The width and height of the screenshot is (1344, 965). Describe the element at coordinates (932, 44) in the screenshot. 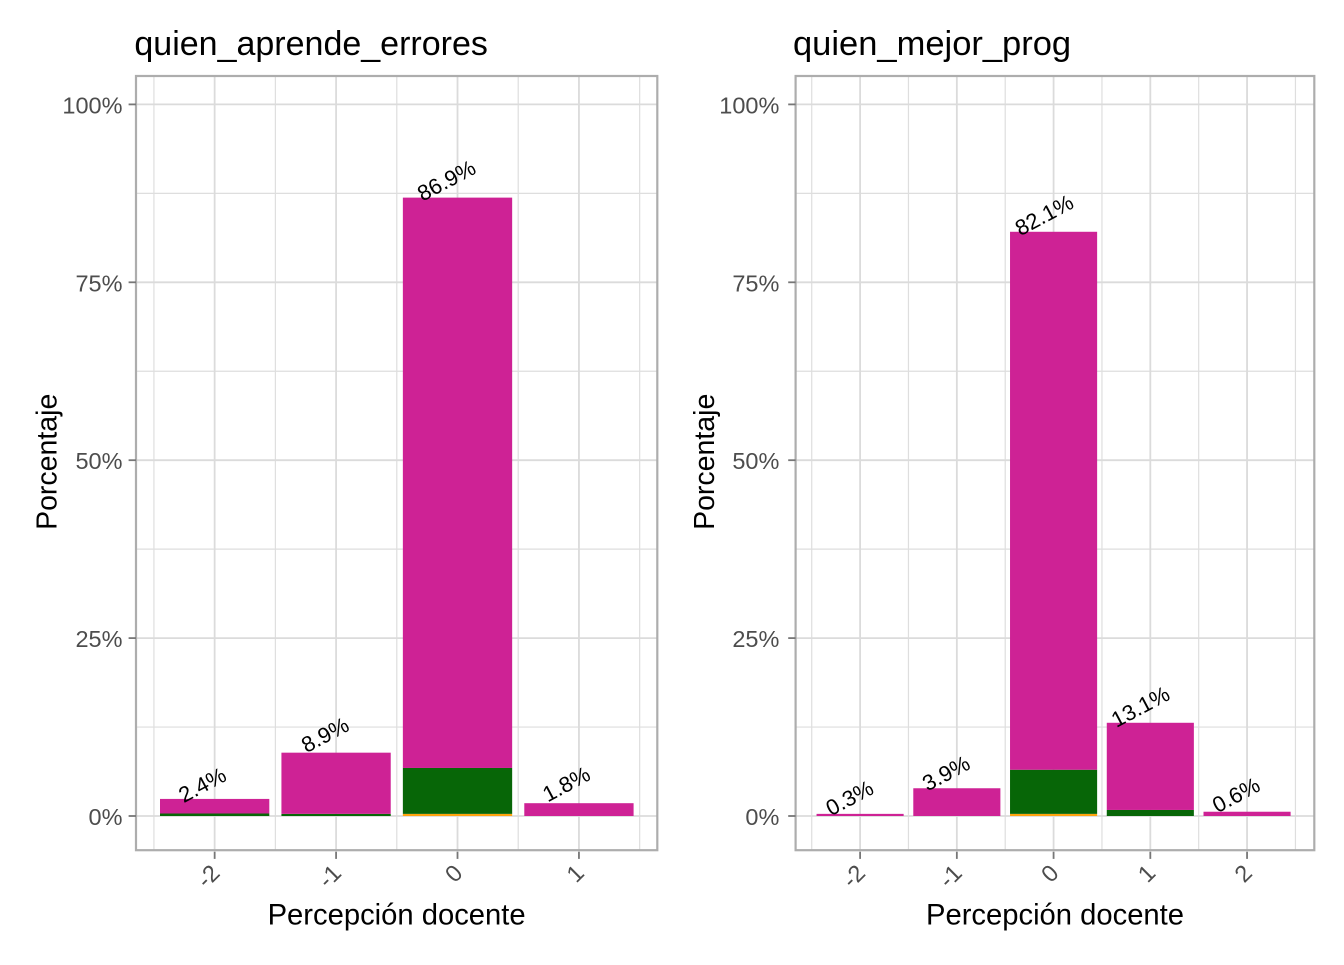

I see `svg-text: quien_mejor_prog` at that location.